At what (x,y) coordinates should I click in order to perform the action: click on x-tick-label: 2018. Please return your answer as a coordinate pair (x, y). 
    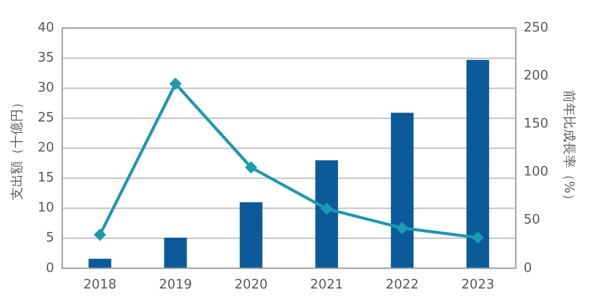
    Looking at the image, I should click on (99, 285).